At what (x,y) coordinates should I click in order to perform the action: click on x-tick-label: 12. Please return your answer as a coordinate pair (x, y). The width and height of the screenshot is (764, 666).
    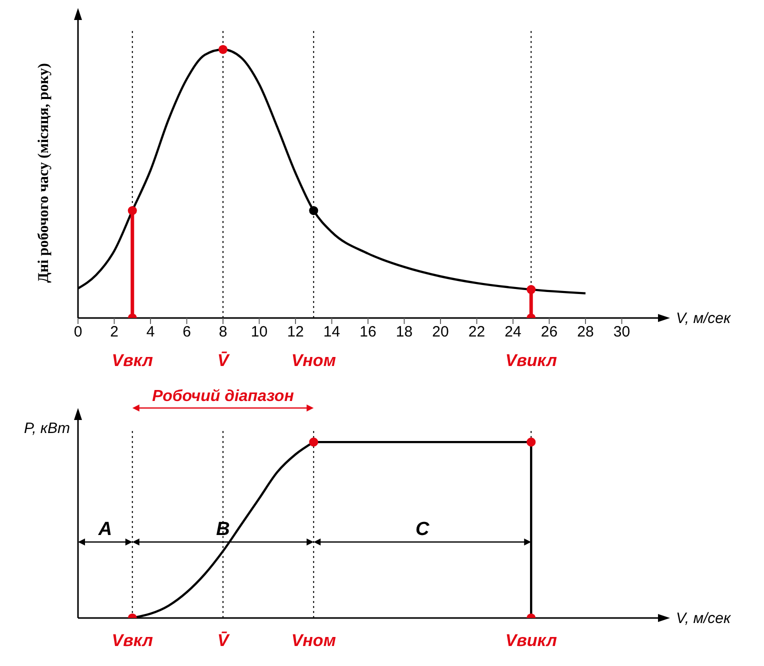
    Looking at the image, I should click on (295, 332).